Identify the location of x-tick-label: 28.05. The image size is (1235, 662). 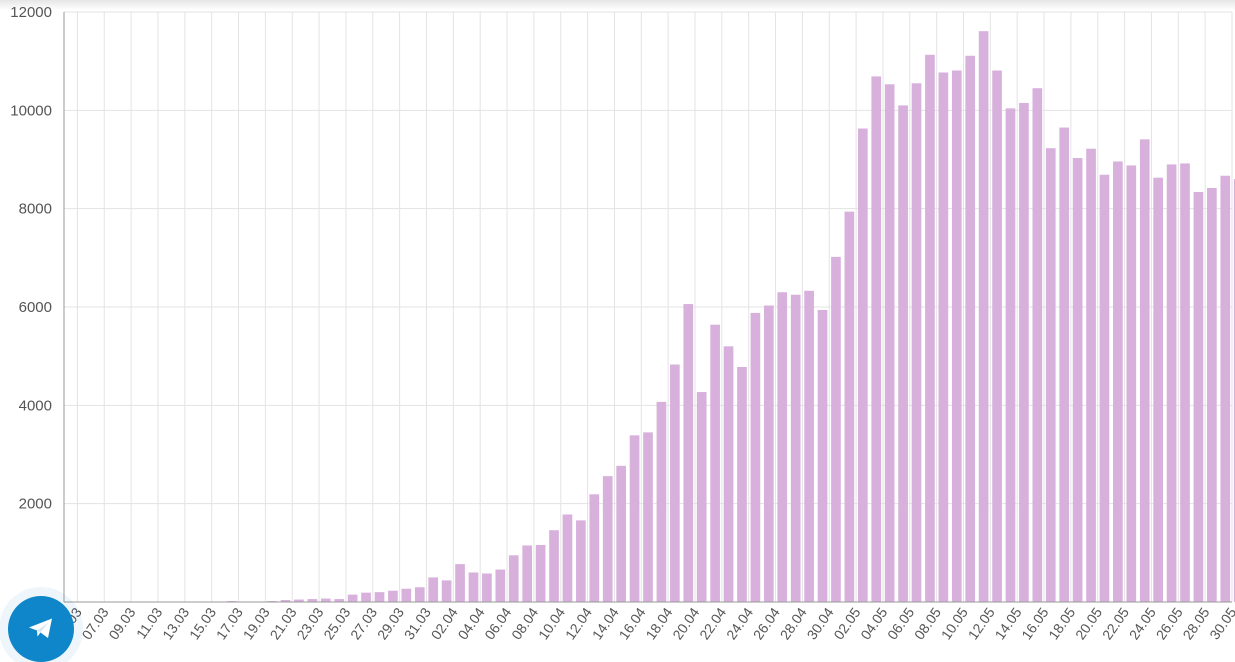
(1195, 623).